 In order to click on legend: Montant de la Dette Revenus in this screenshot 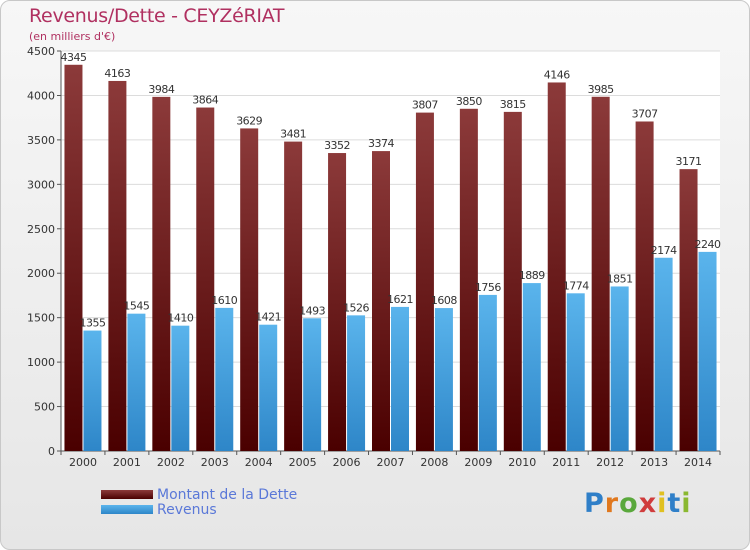, I will do `click(199, 502)`.